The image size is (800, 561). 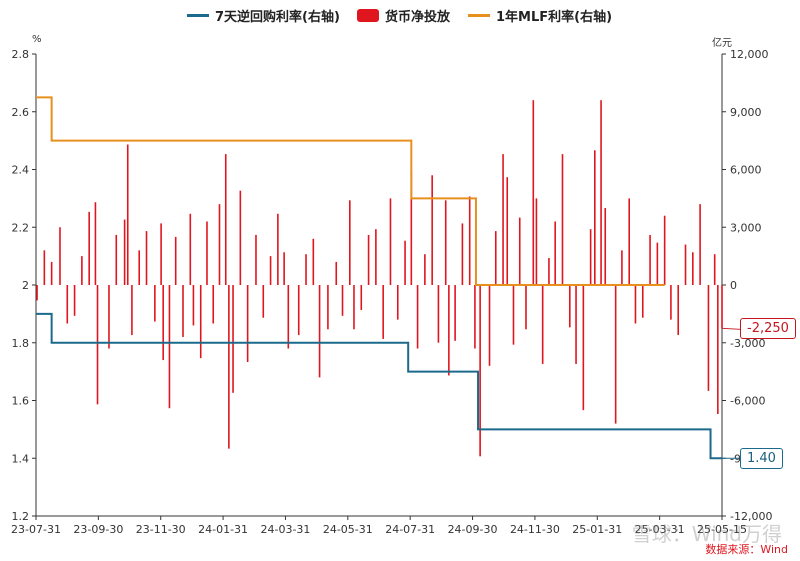 What do you see at coordinates (37, 39) in the screenshot?
I see `left-axis-unit: %` at bounding box center [37, 39].